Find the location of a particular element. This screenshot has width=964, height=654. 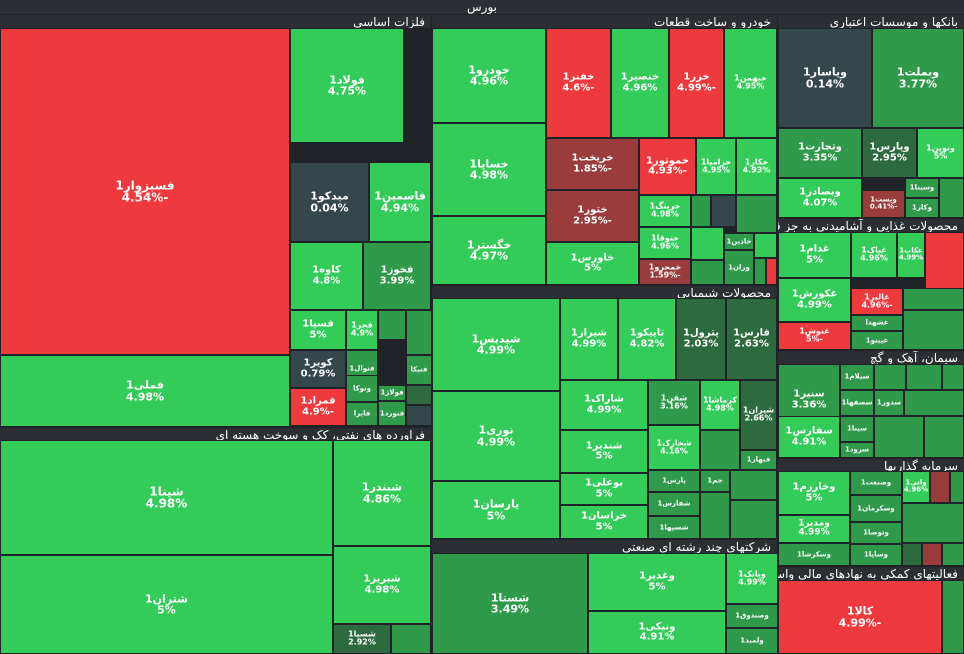

symbol-tile: وپارس1 2.95% is located at coordinates (889, 153).